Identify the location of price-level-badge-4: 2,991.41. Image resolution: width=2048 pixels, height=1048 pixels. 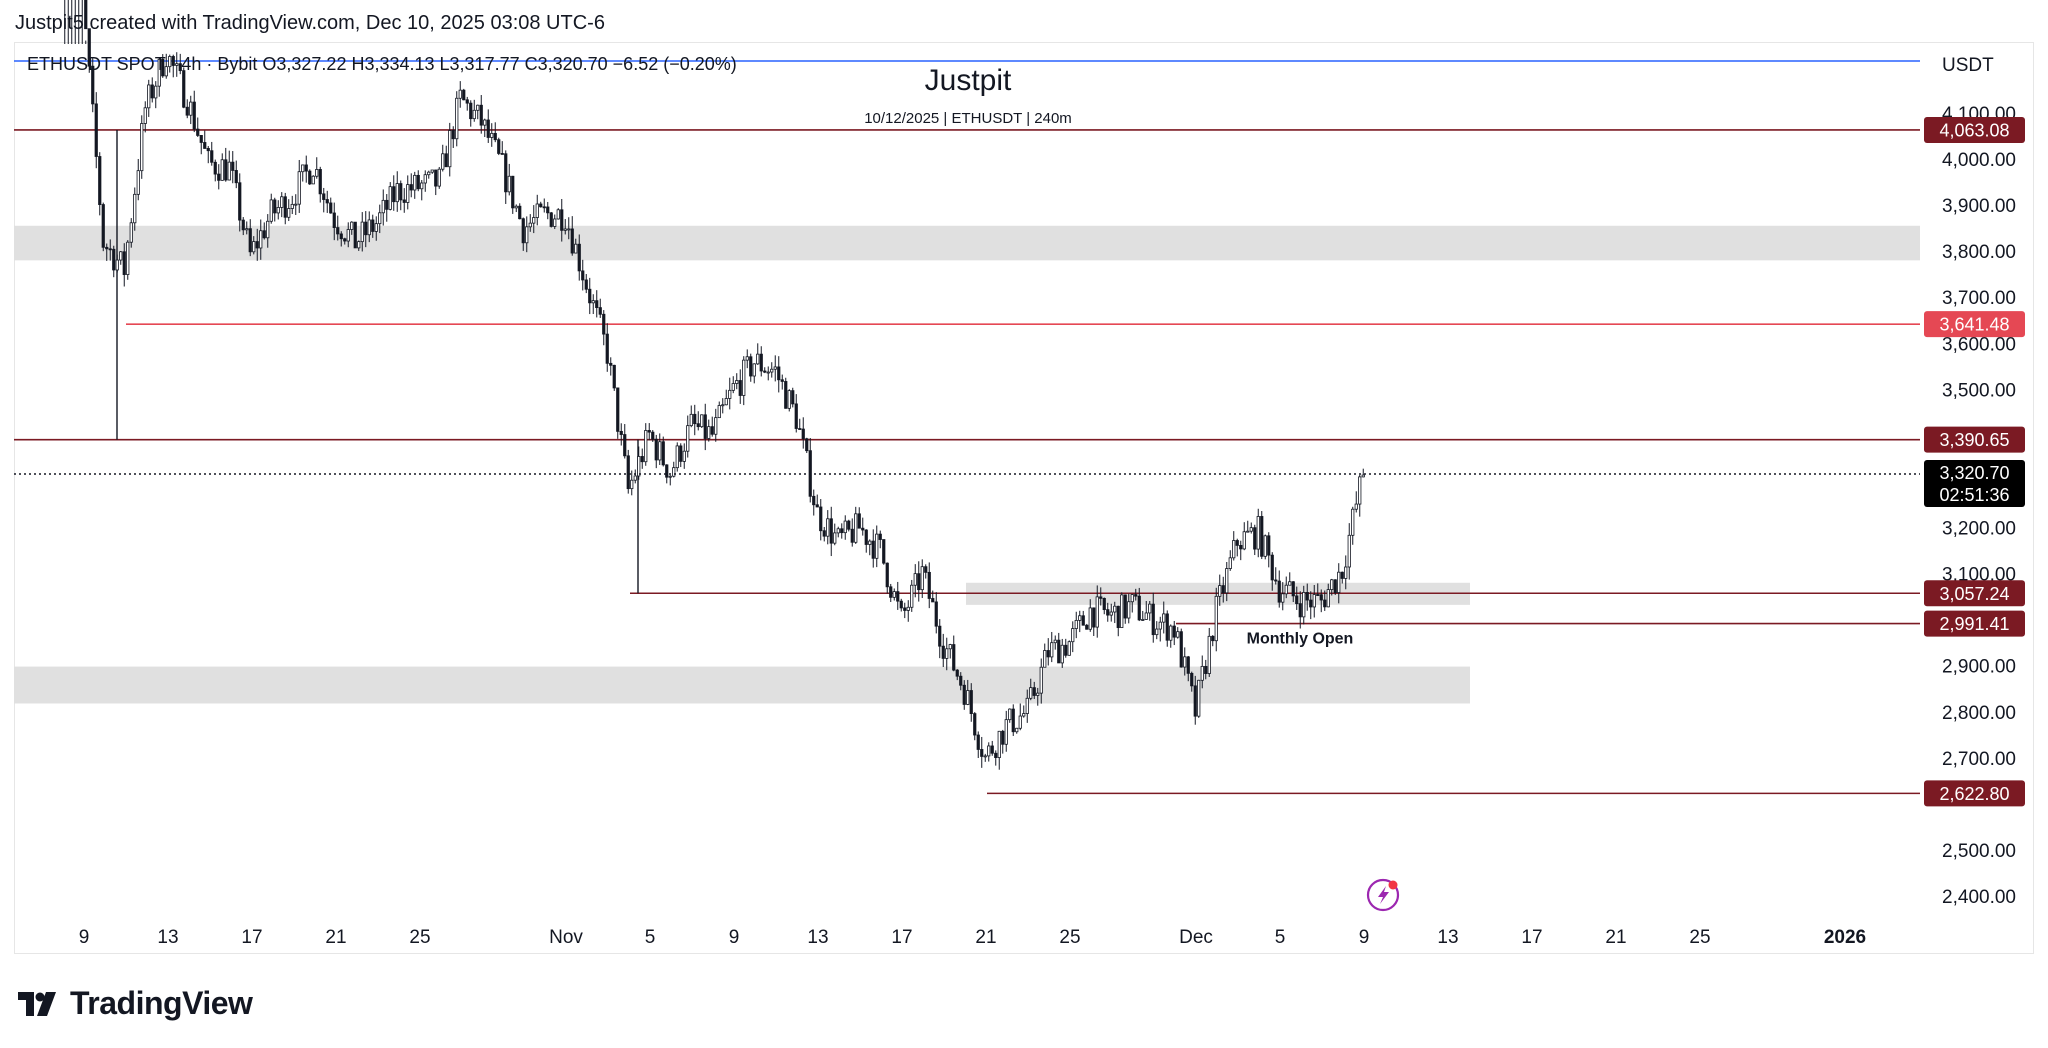
(1974, 623).